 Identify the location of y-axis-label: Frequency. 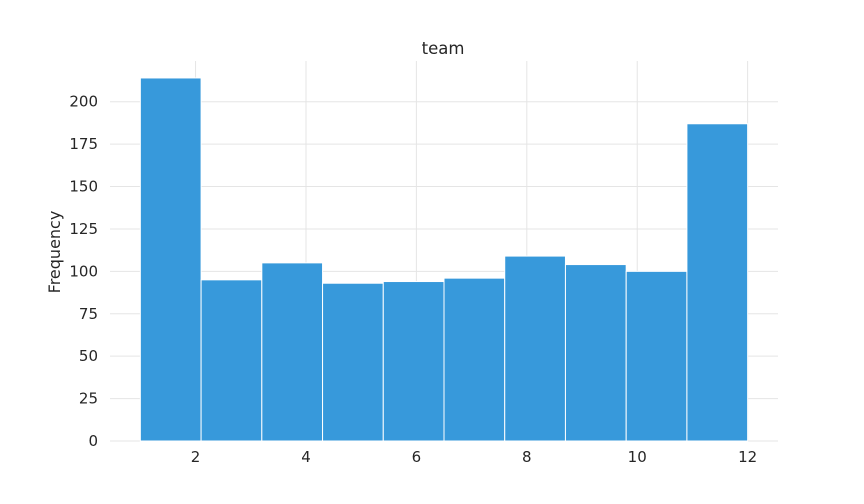
(54, 252).